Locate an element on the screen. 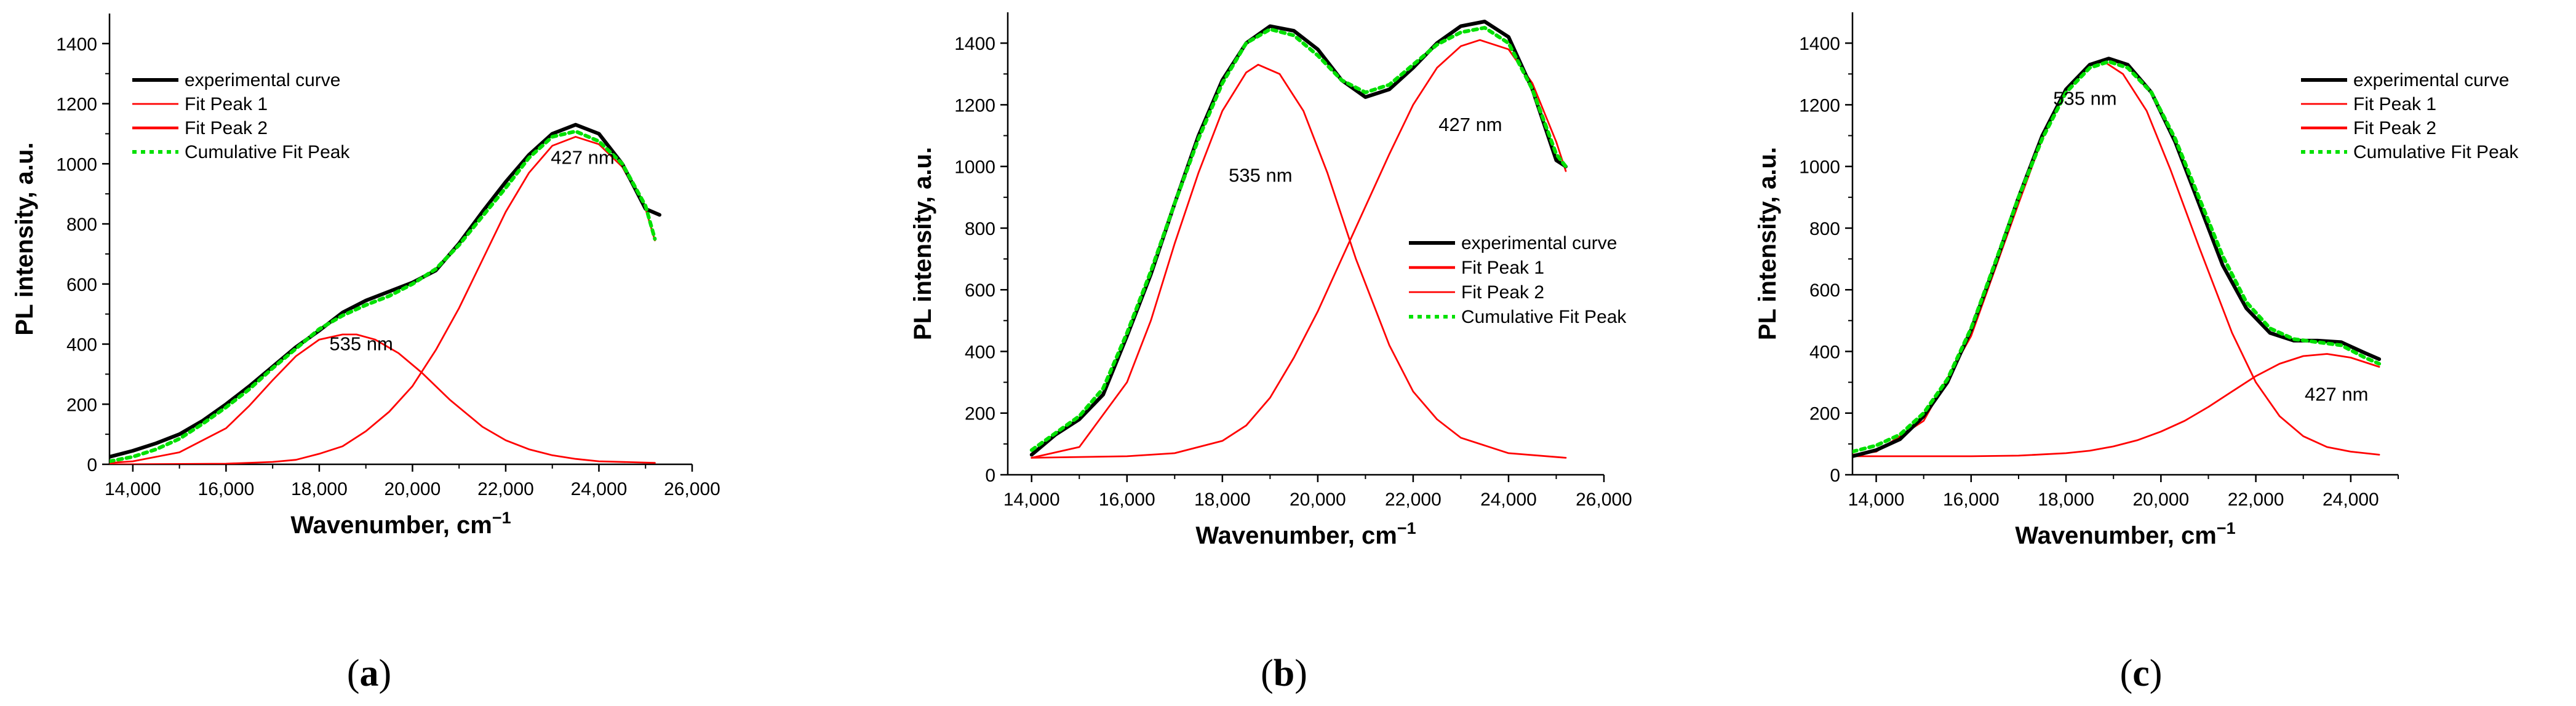  panel-label-letter: c is located at coordinates (2141, 673).